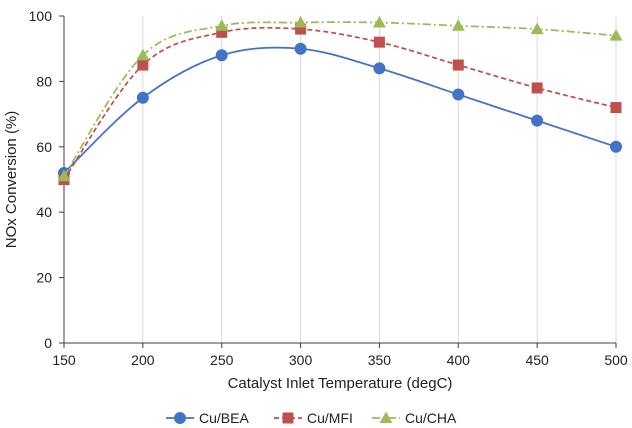 The image size is (632, 428). What do you see at coordinates (143, 360) in the screenshot?
I see `x-tick-label-200: 200` at bounding box center [143, 360].